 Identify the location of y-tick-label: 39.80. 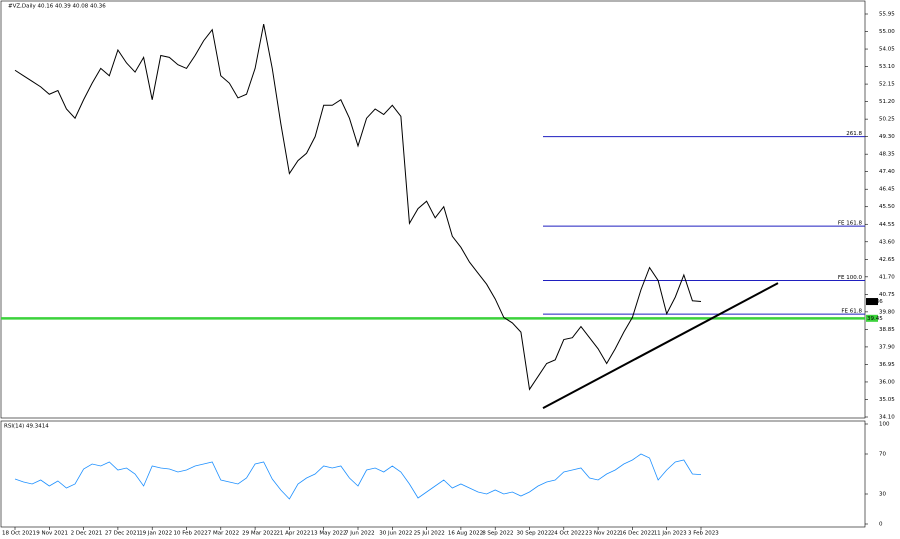
(887, 312).